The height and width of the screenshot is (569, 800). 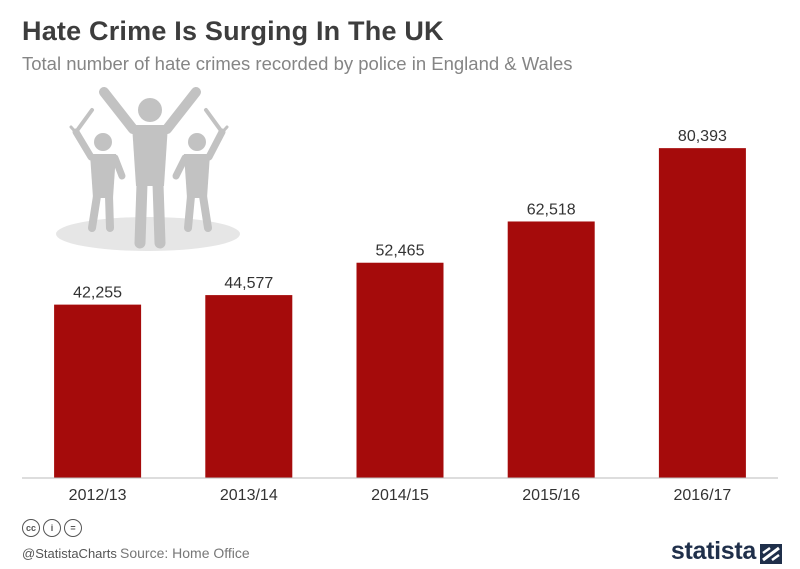 What do you see at coordinates (551, 209) in the screenshot?
I see `bar-value-label: 62,518` at bounding box center [551, 209].